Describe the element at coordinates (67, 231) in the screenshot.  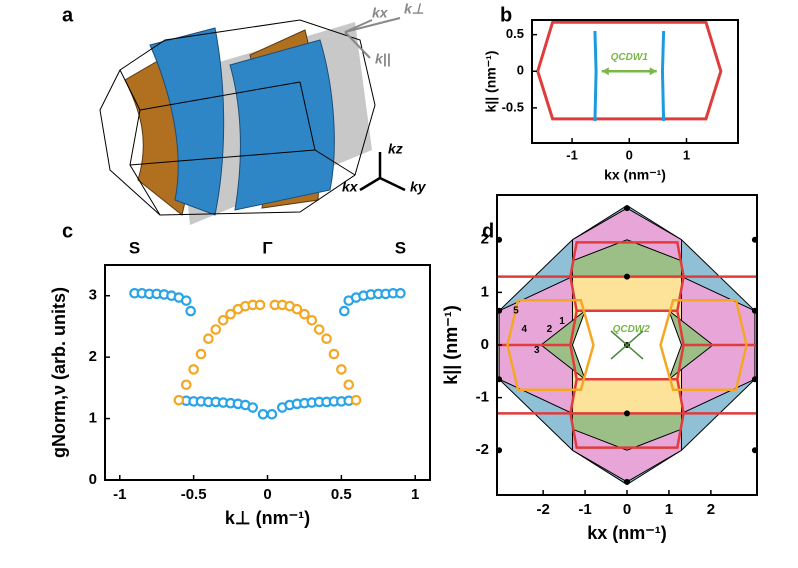
I see `panel-label: c` at that location.